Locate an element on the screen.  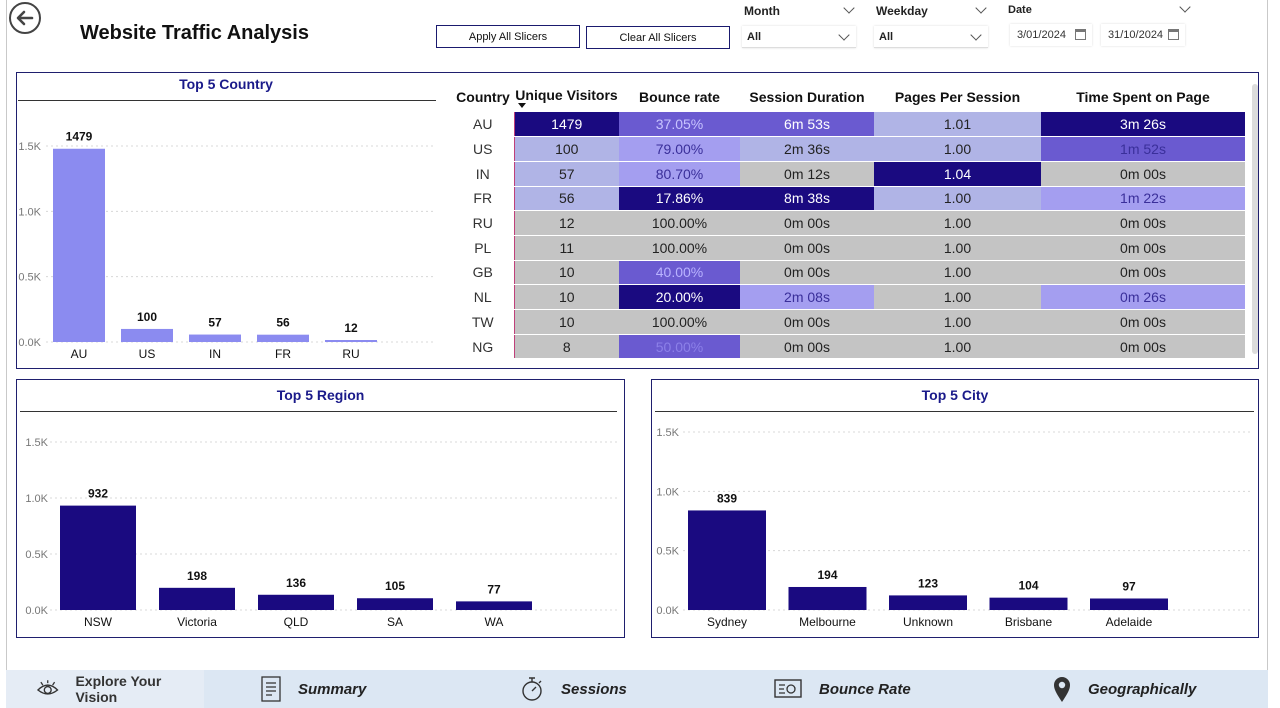
nav-bounce-rate: Bounce Rate is located at coordinates (842, 689).